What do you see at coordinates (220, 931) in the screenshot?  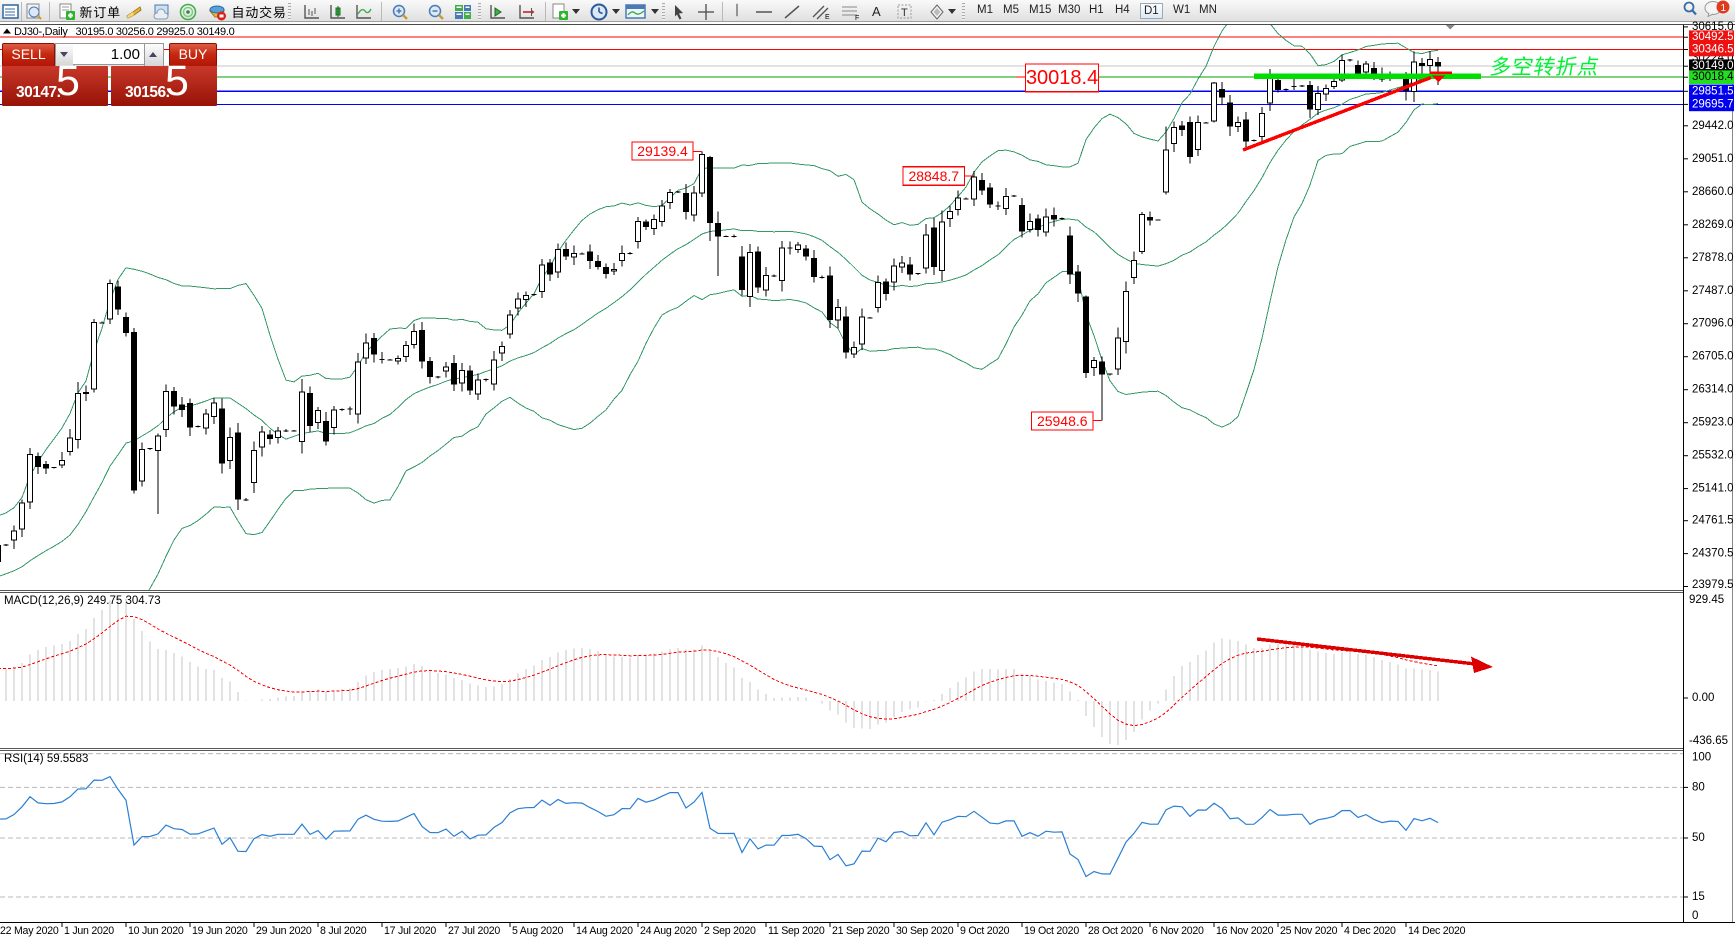 I see `svg-text: 19 Jun 2020` at bounding box center [220, 931].